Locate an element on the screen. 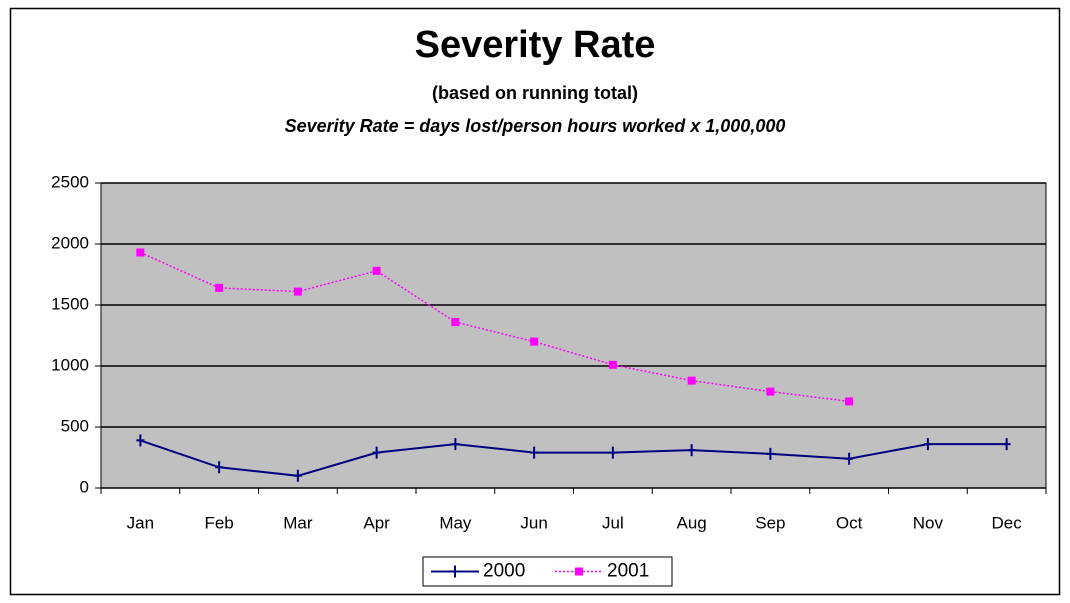 The width and height of the screenshot is (1070, 603). y-tick-label: 0 is located at coordinates (84, 486).